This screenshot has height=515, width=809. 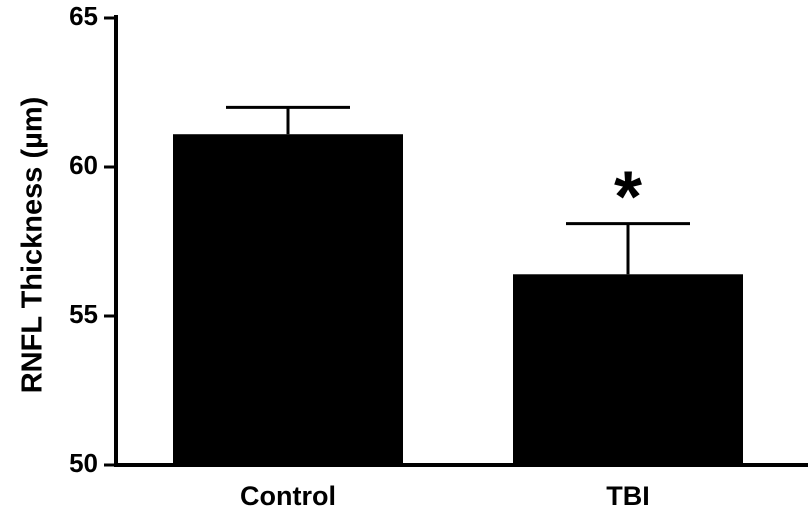 What do you see at coordinates (83, 16) in the screenshot?
I see `y-tick-label: 65` at bounding box center [83, 16].